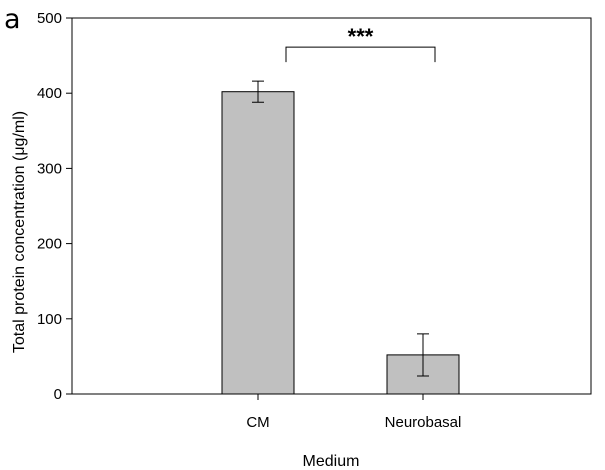 The width and height of the screenshot is (605, 470). What do you see at coordinates (353, 412) in the screenshot?
I see `x-axis: CM Neurobasal` at bounding box center [353, 412].